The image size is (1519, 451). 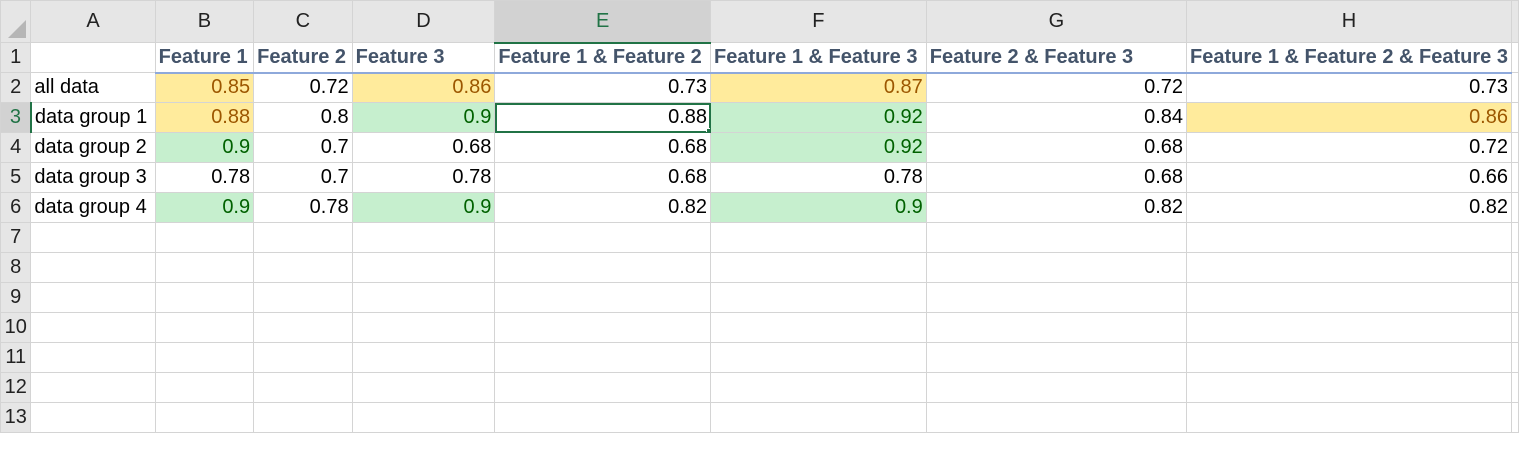 I want to click on cell-d10, so click(x=423, y=327).